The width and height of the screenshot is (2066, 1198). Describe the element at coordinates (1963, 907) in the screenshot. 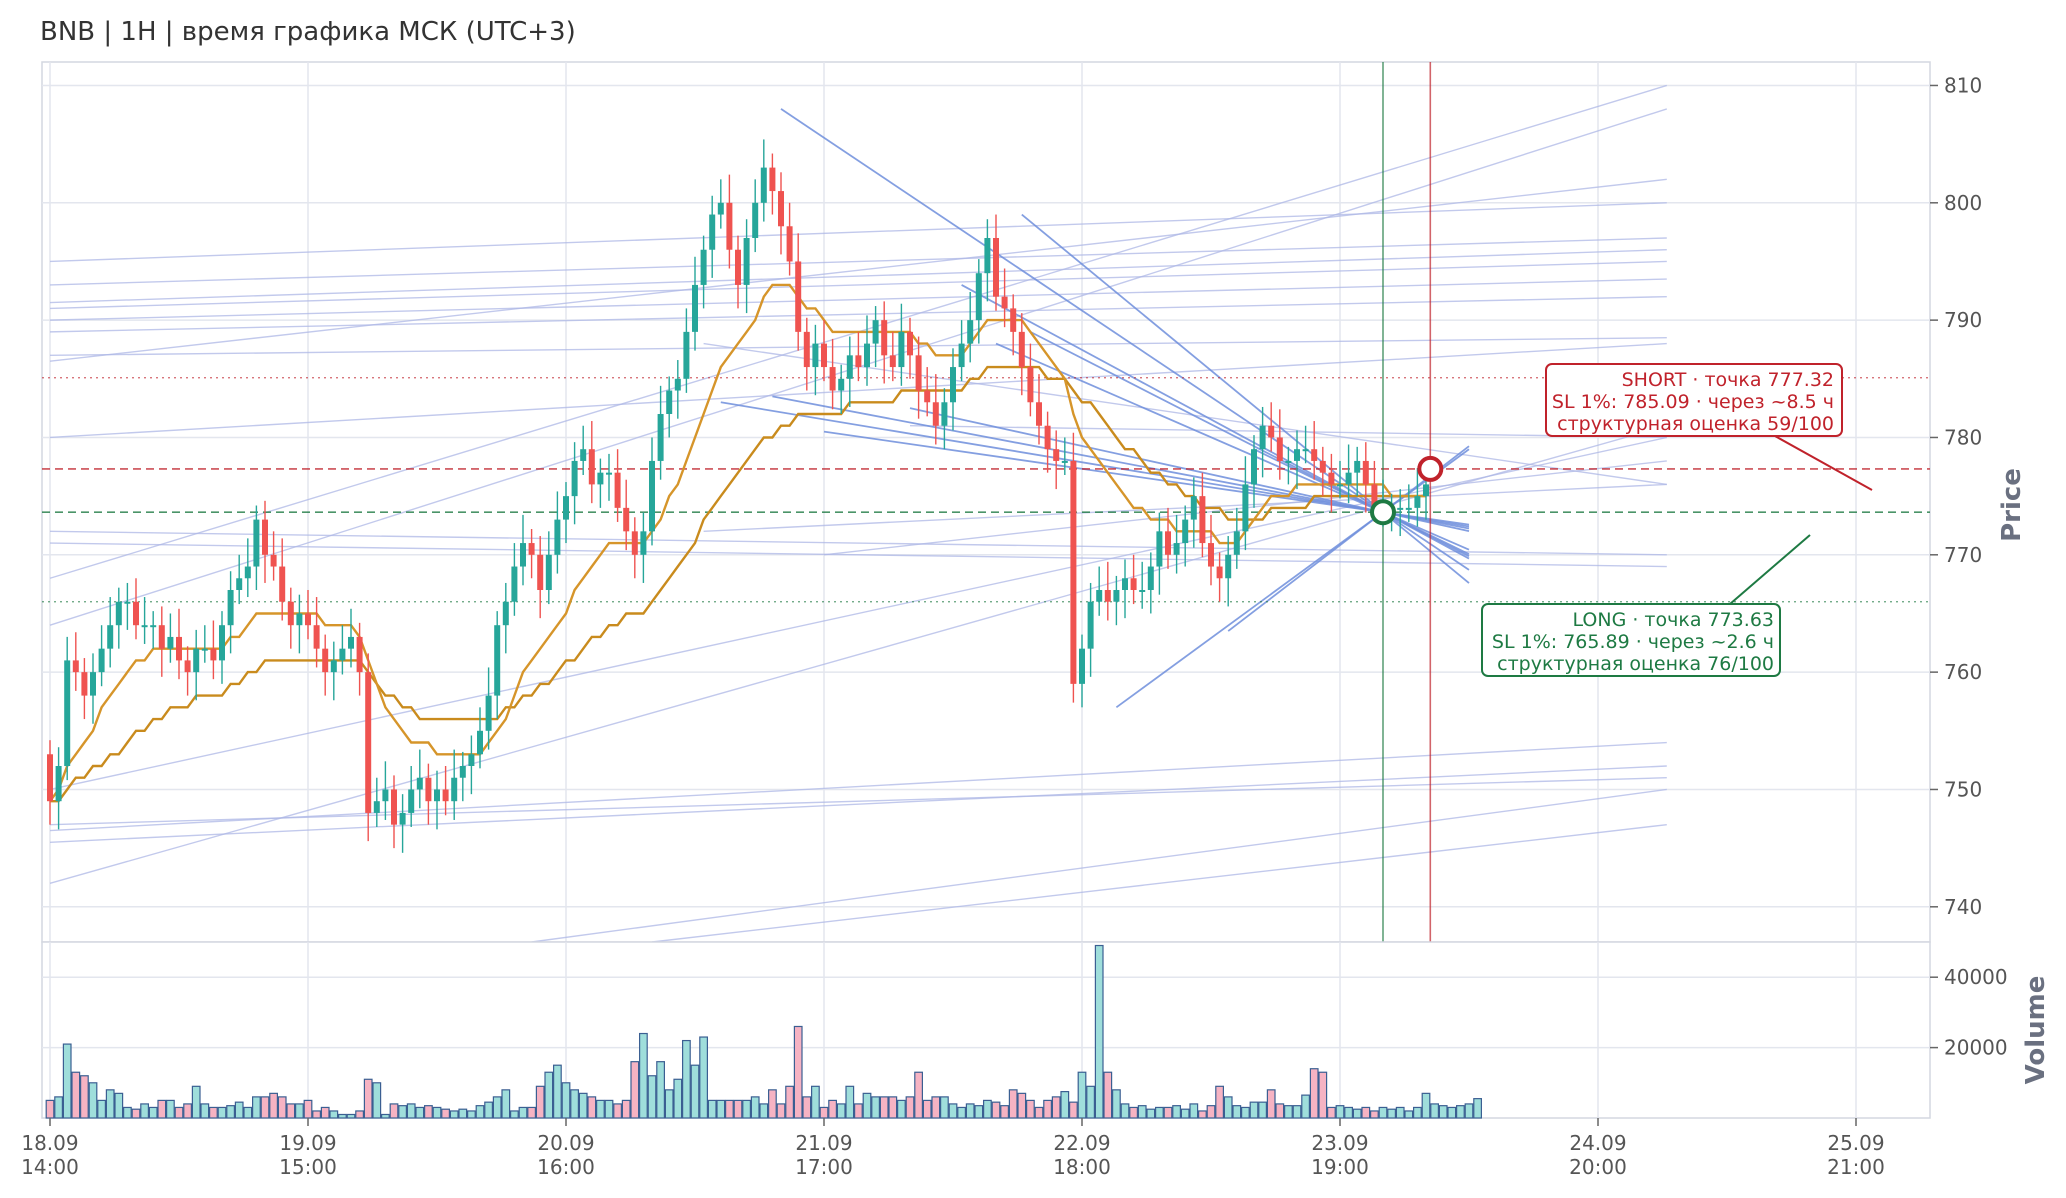

I see `price-tick-label: 740` at that location.